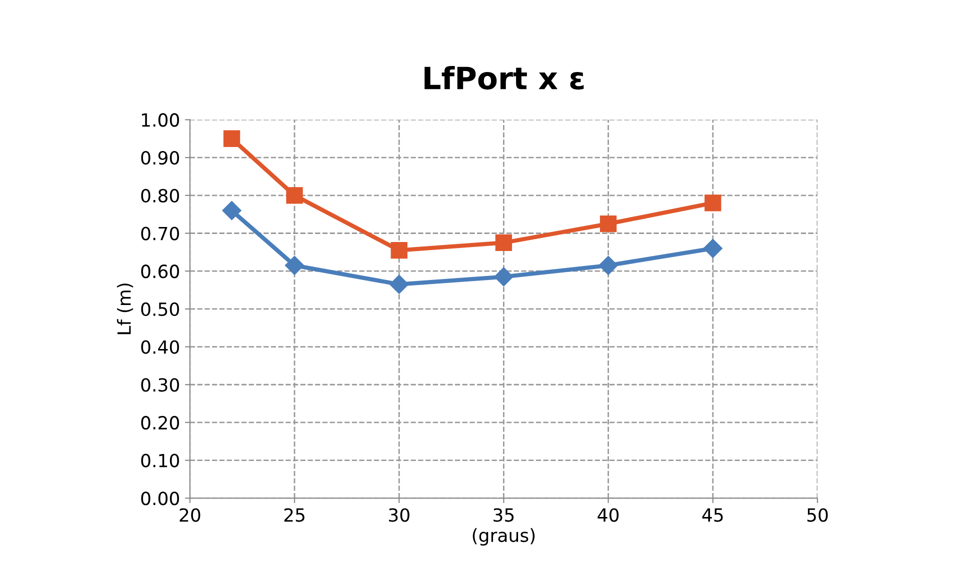 This screenshot has width=979, height=584. I want to click on x-axis-title: (graus), so click(503, 537).